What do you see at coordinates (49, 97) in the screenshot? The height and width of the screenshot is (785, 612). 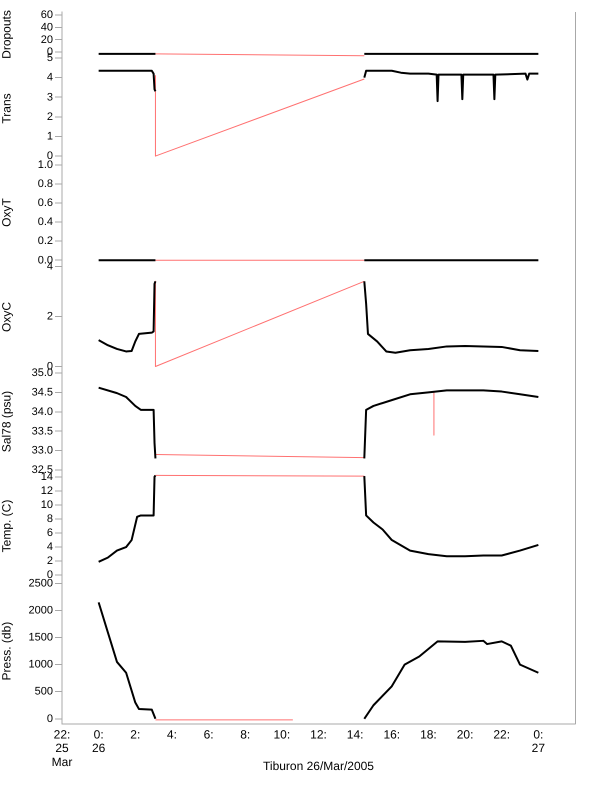 I see `y-tick-label: 3` at bounding box center [49, 97].